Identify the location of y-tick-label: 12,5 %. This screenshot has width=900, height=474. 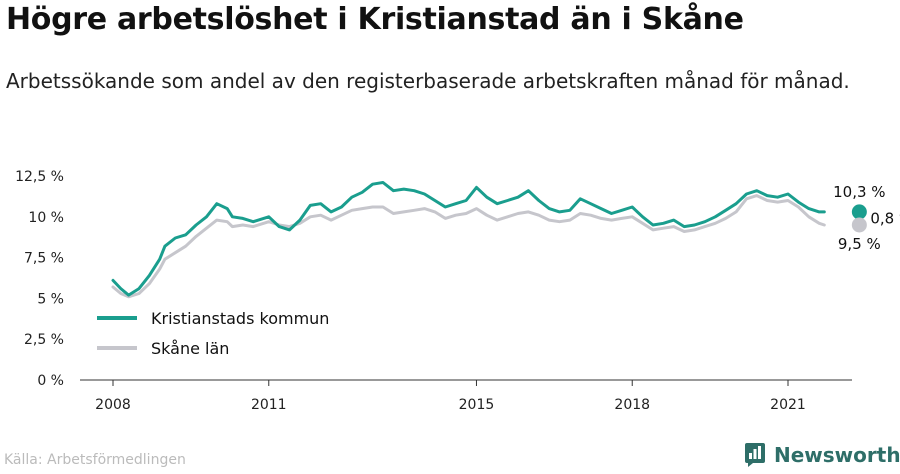
(39, 177).